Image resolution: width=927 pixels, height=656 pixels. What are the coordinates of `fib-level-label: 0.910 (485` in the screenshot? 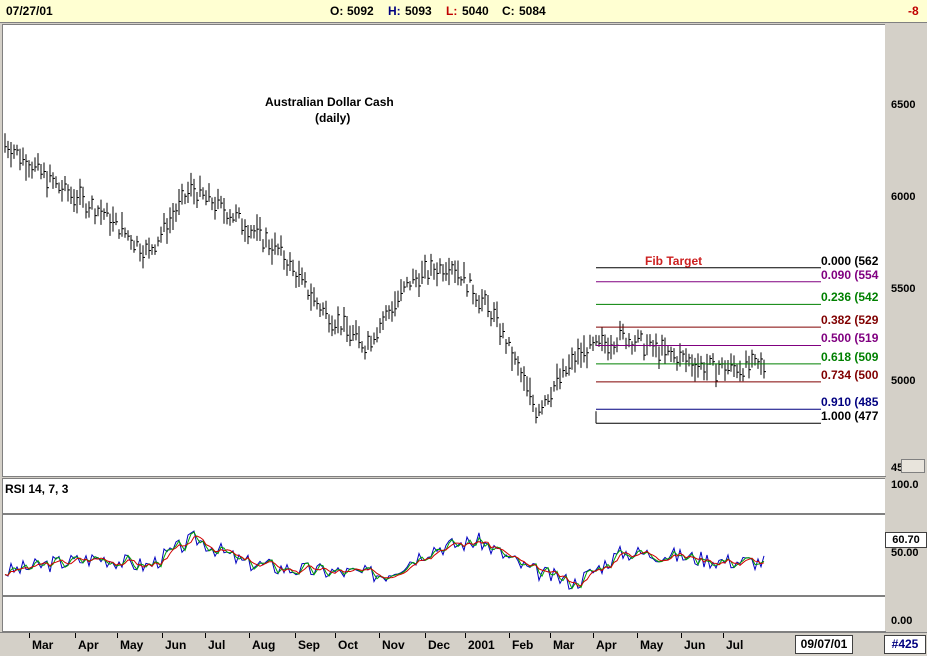 It's located at (850, 402).